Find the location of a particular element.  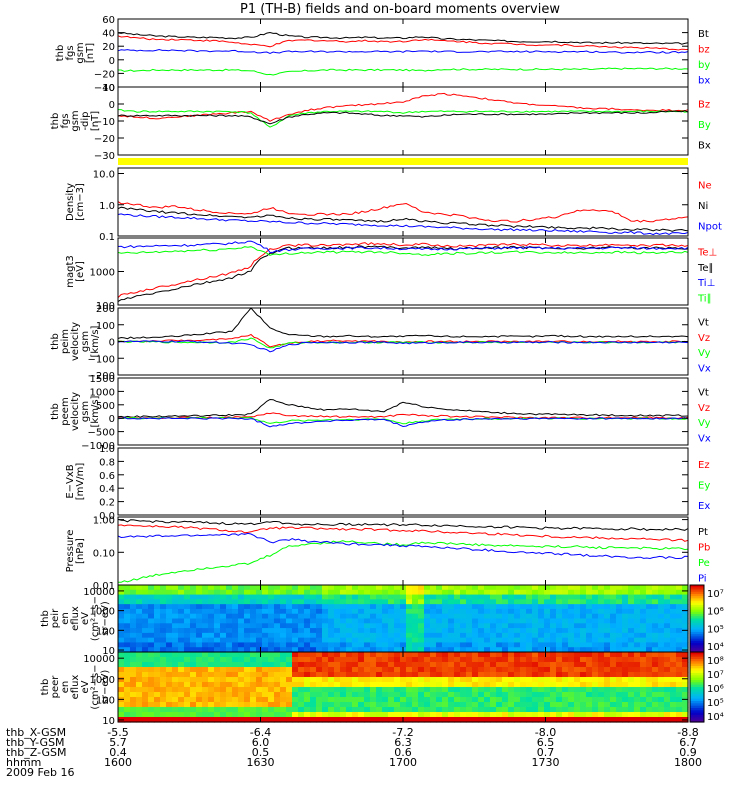

legend-Vz: Vz is located at coordinates (704, 338).